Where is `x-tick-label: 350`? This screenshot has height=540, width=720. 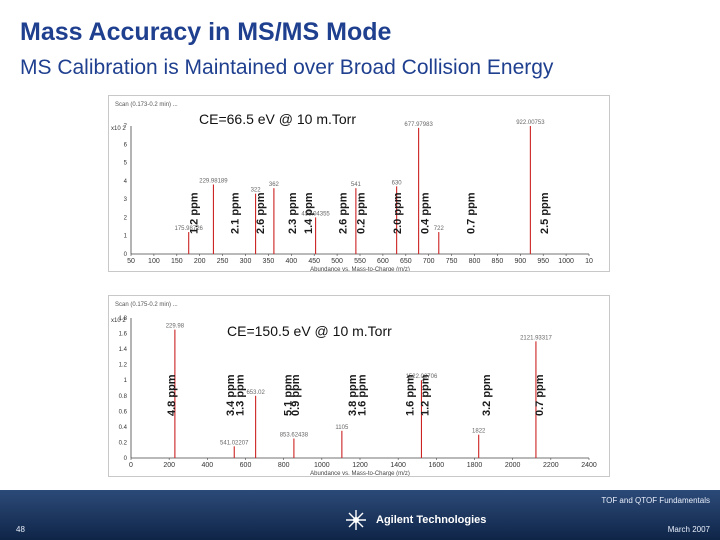
x-tick-label: 350 is located at coordinates (269, 261).